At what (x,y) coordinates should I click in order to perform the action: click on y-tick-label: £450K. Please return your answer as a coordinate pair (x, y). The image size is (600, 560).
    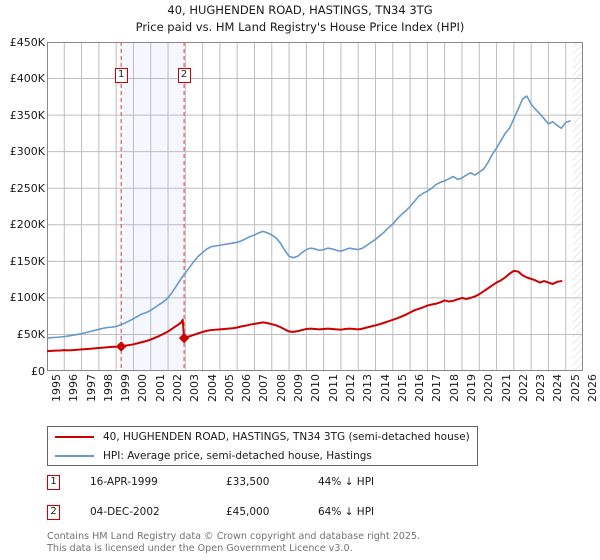
    Looking at the image, I should click on (27, 42).